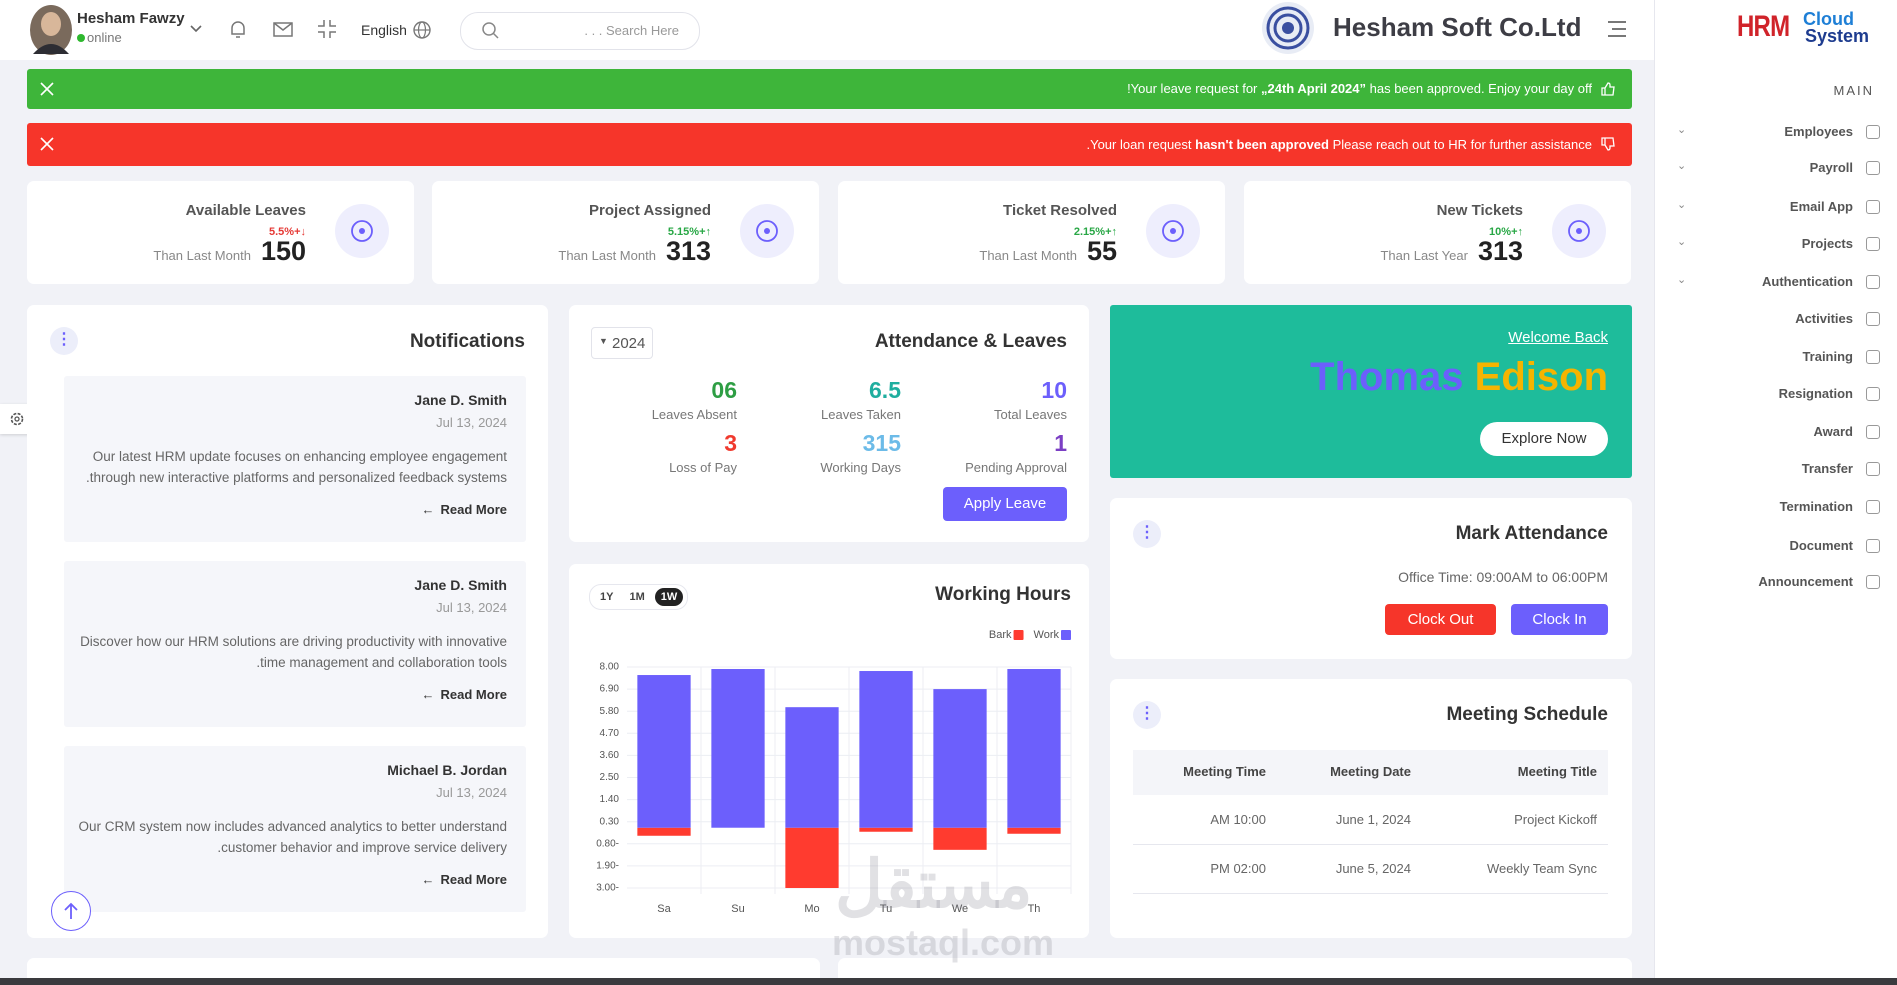  Describe the element at coordinates (1617, 29) in the screenshot. I see `menu-toggle` at that location.